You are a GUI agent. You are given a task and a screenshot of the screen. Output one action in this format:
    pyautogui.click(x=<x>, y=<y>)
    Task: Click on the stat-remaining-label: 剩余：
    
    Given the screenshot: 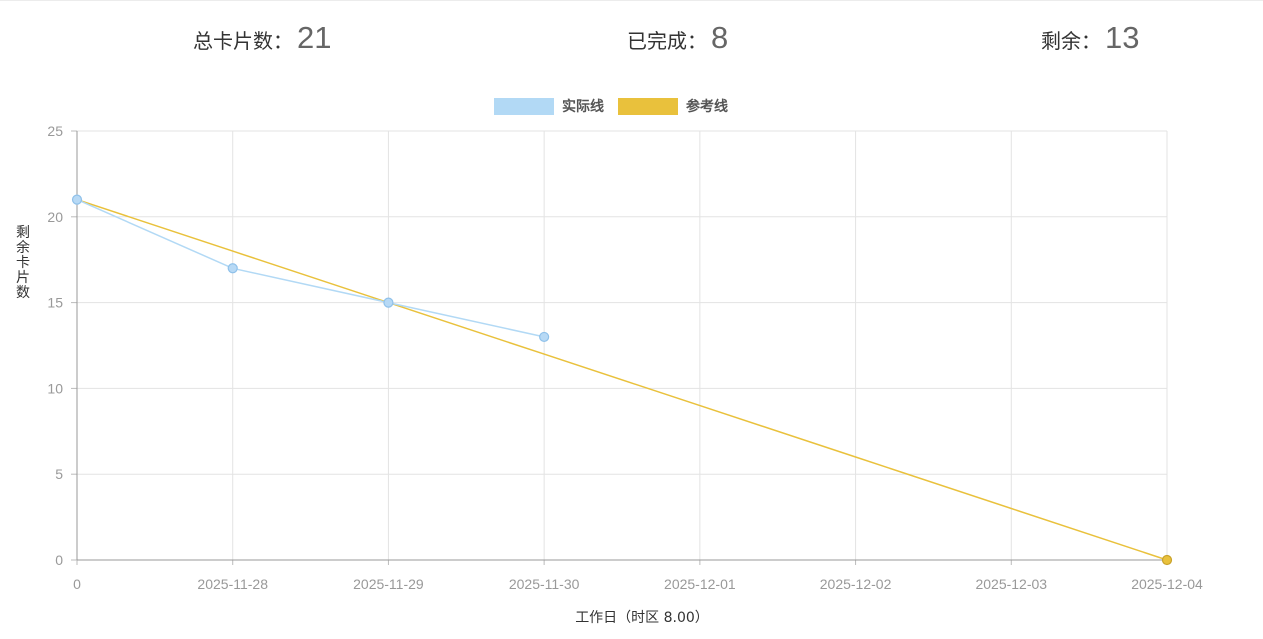 What is the action you would take?
    pyautogui.click(x=1071, y=41)
    